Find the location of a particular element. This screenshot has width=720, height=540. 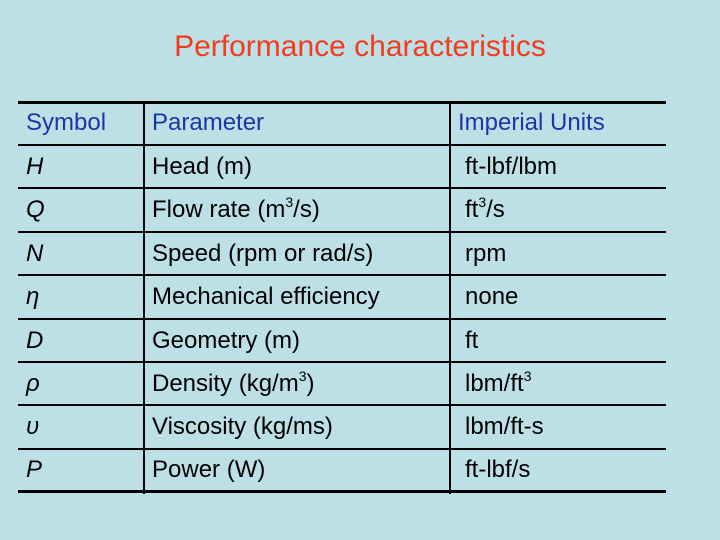

slide-title: Performance characteristics is located at coordinates (360, 46).